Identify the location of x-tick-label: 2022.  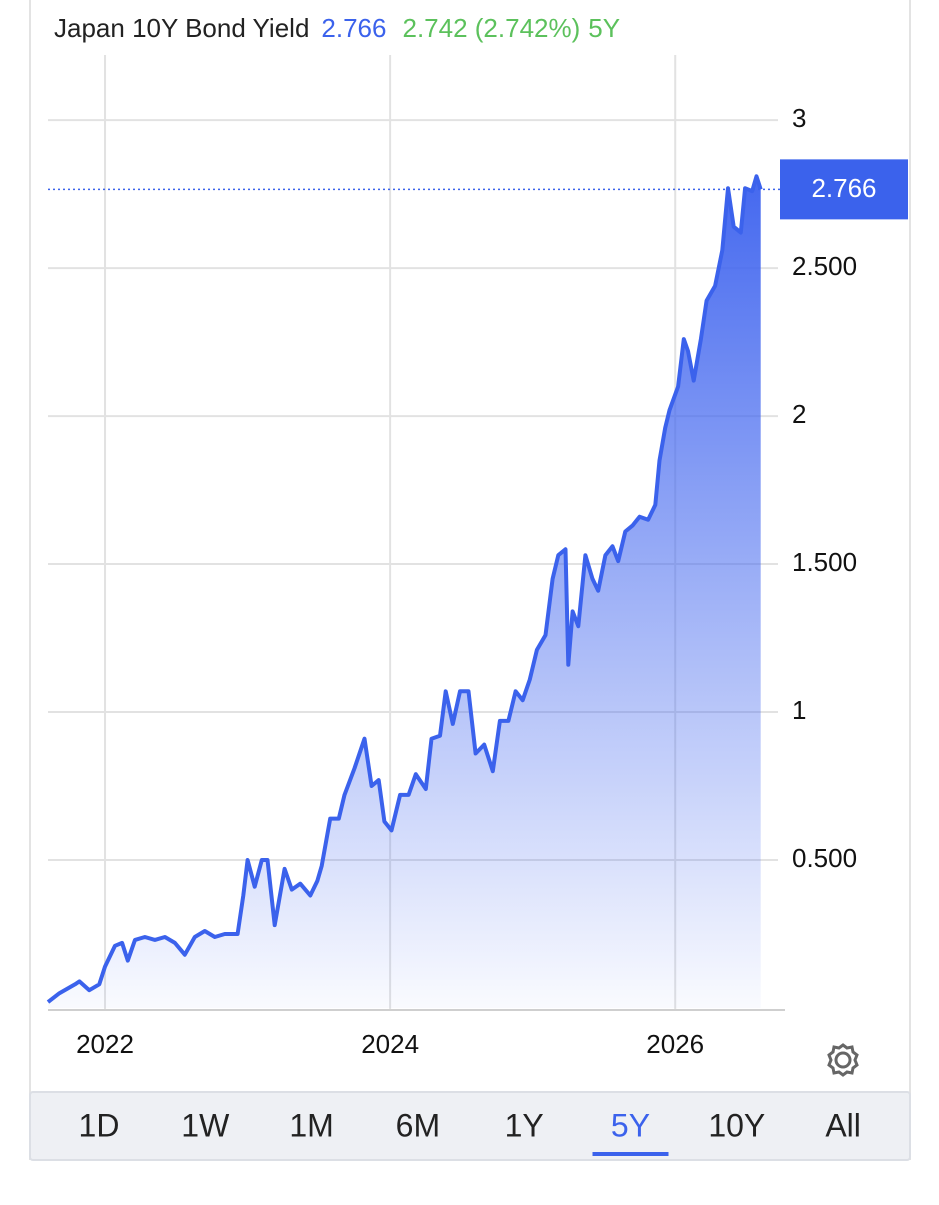
(105, 1044).